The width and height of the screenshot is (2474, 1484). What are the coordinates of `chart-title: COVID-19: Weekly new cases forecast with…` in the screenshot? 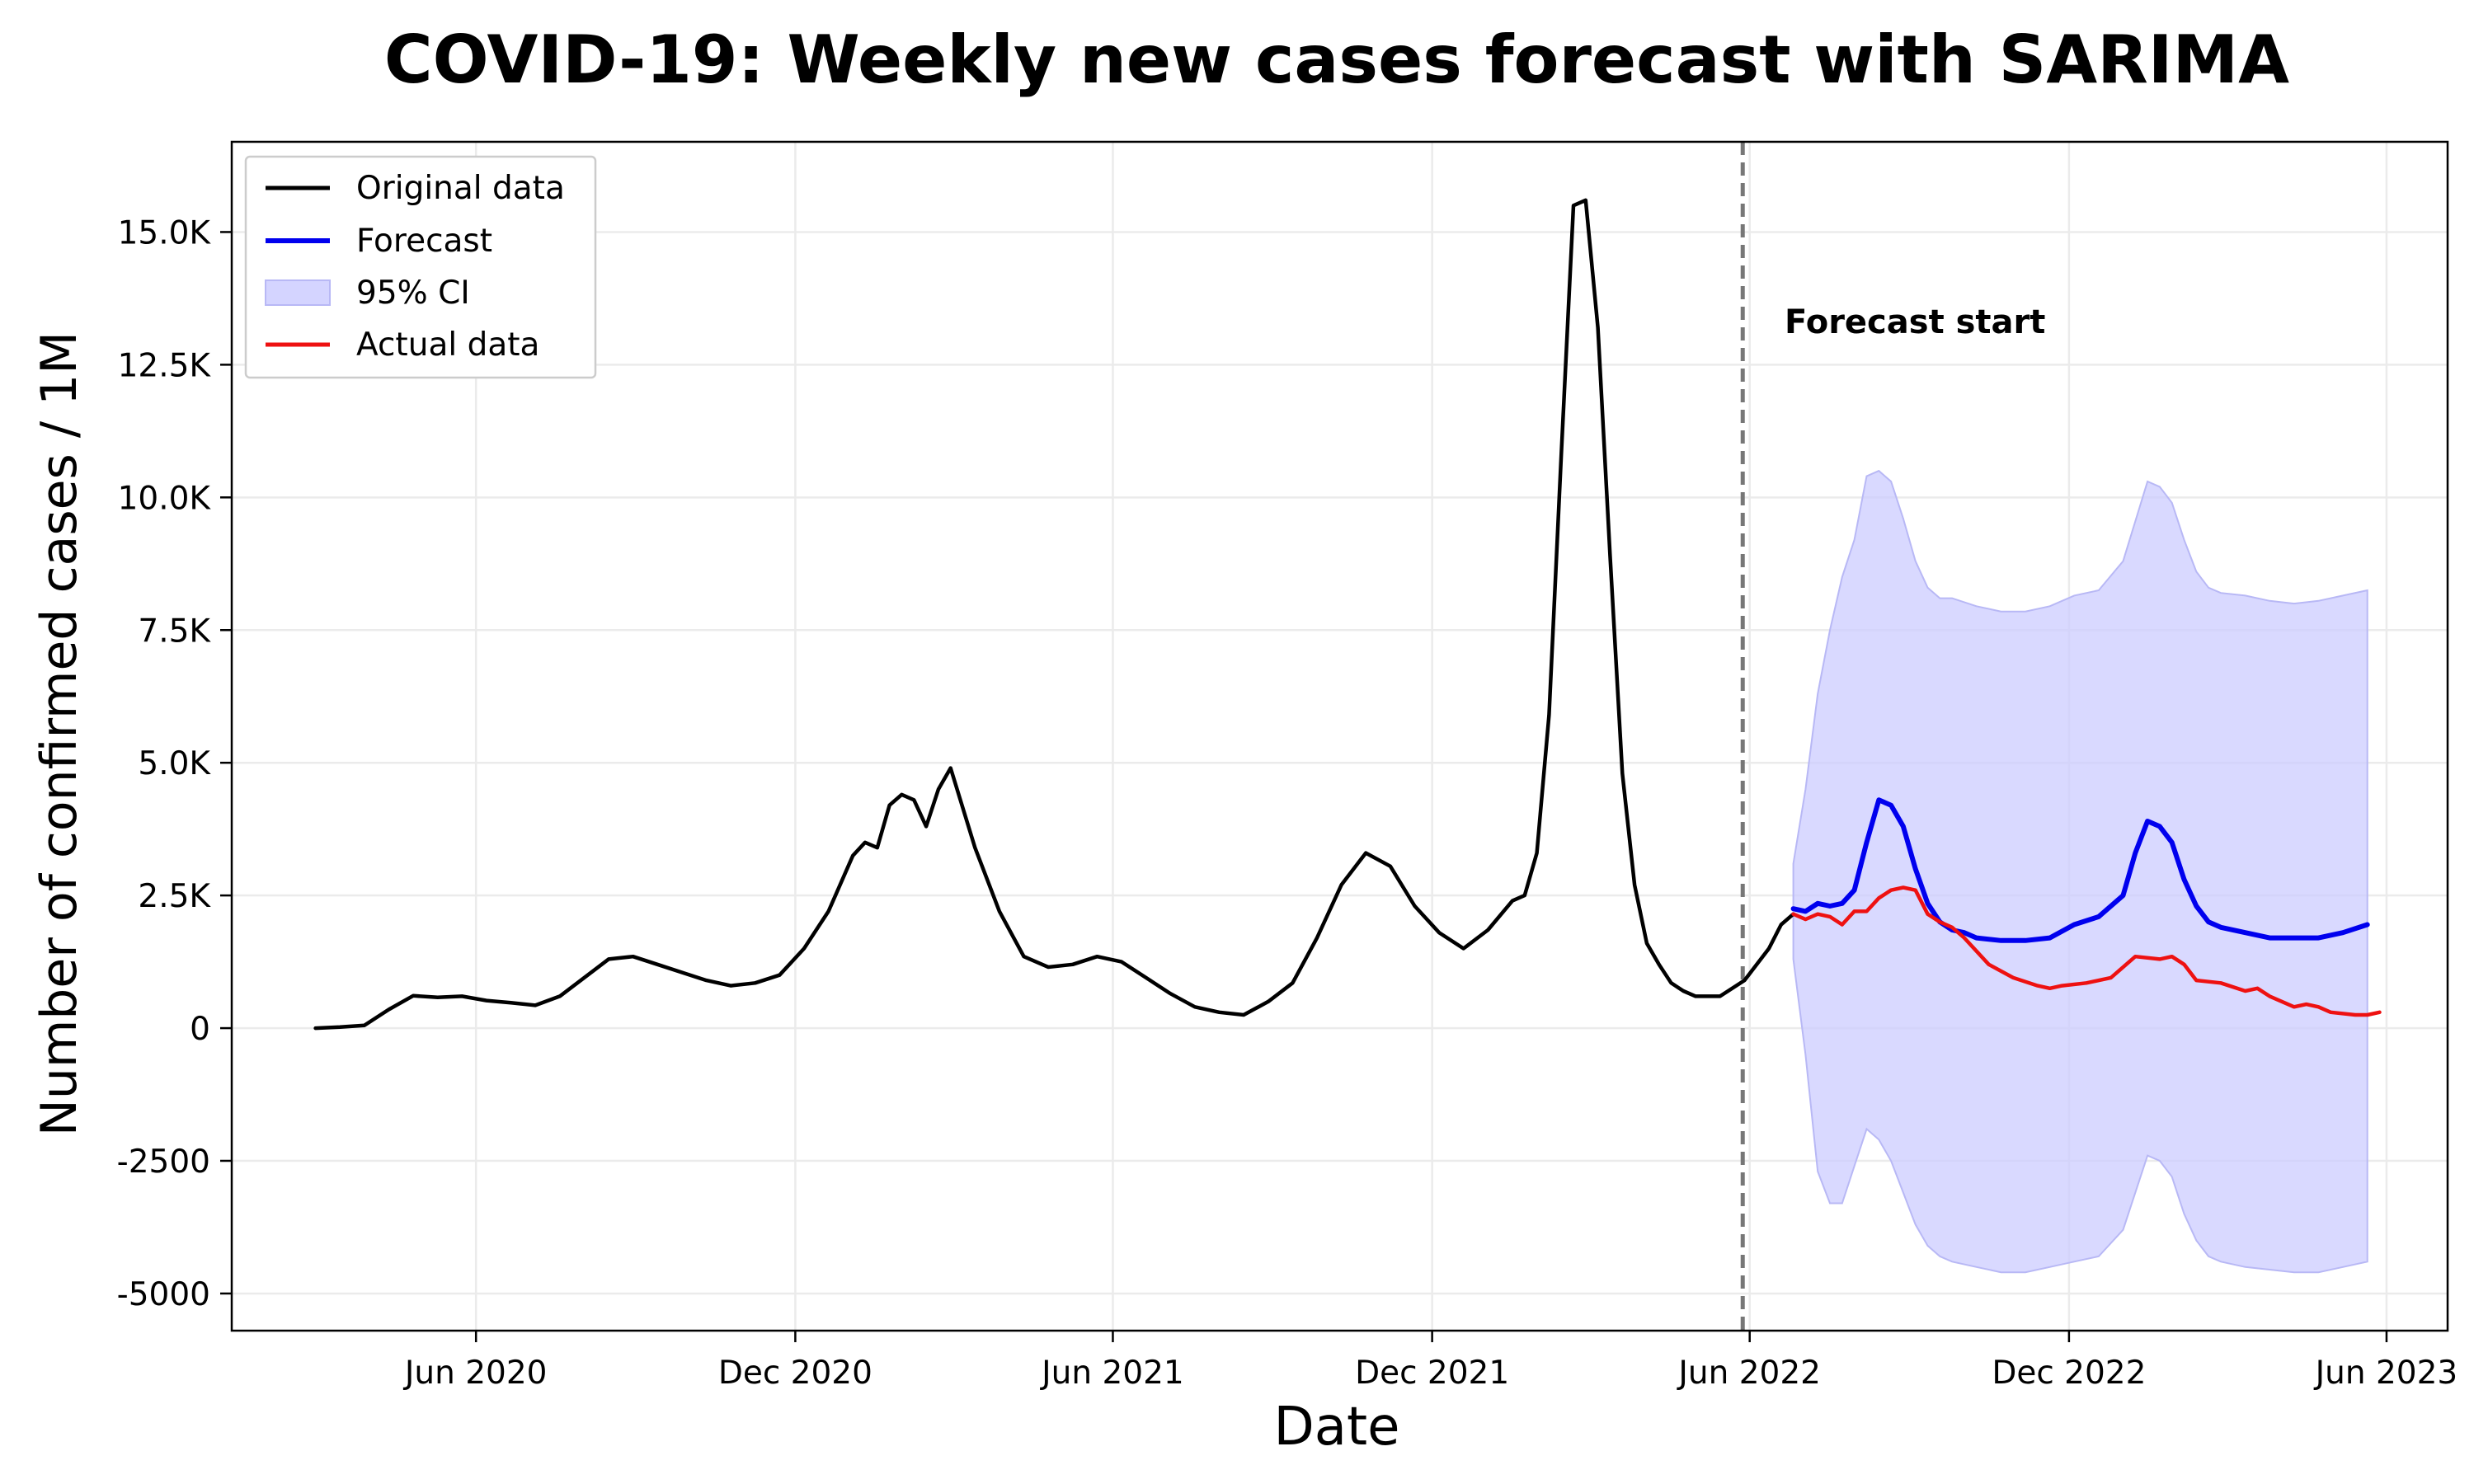 It's located at (1336, 59).